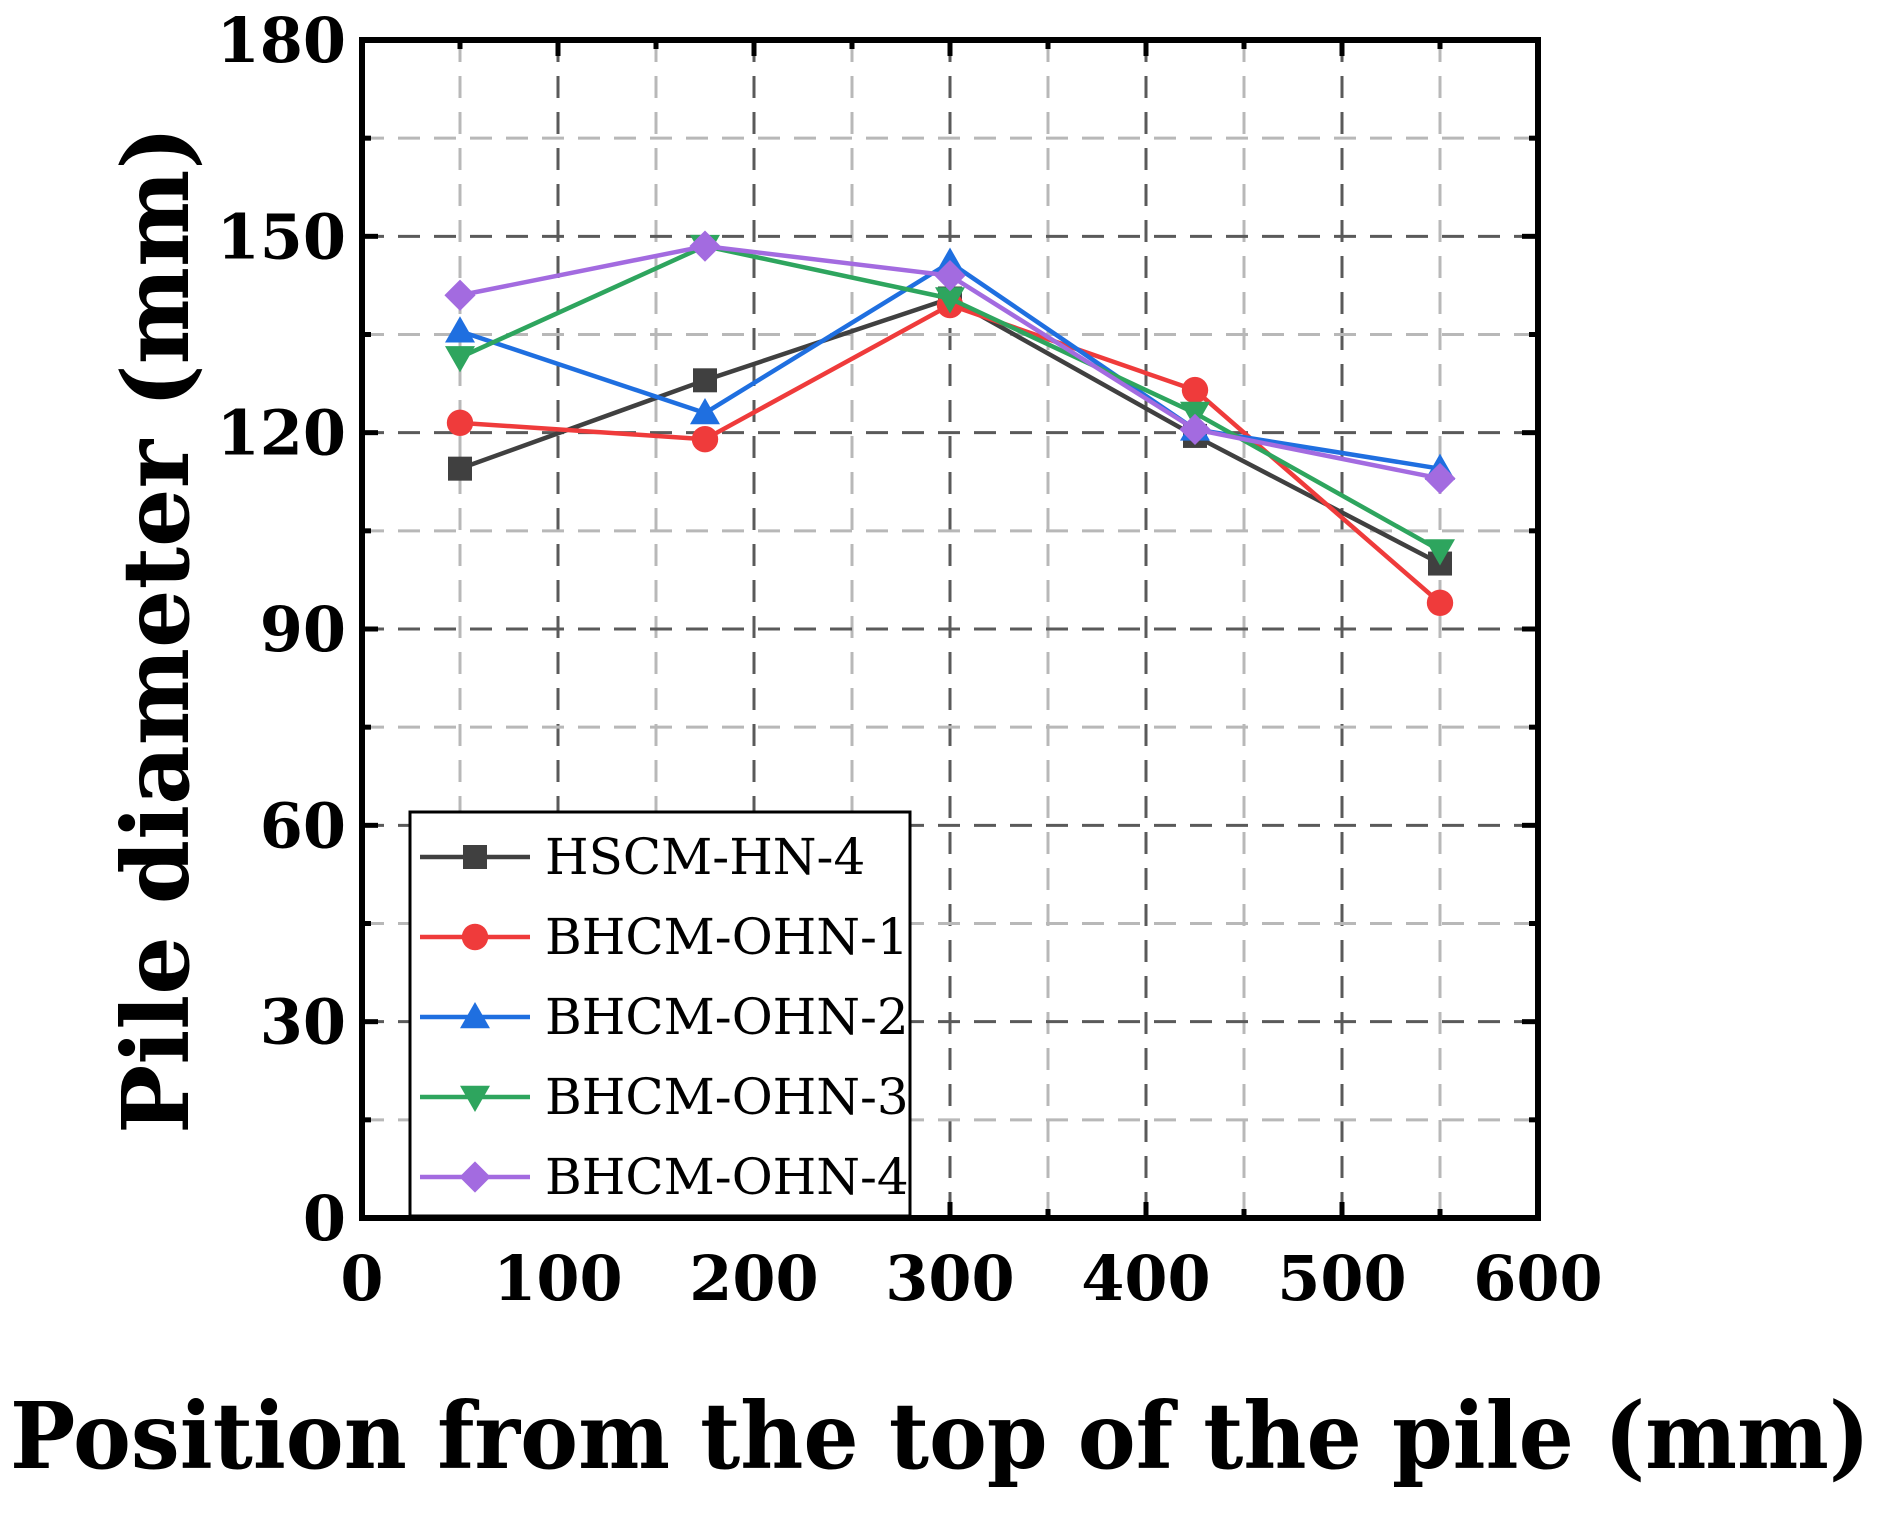 This screenshot has height=1514, width=1895. I want to click on x-tick-label: 400, so click(1145, 1278).